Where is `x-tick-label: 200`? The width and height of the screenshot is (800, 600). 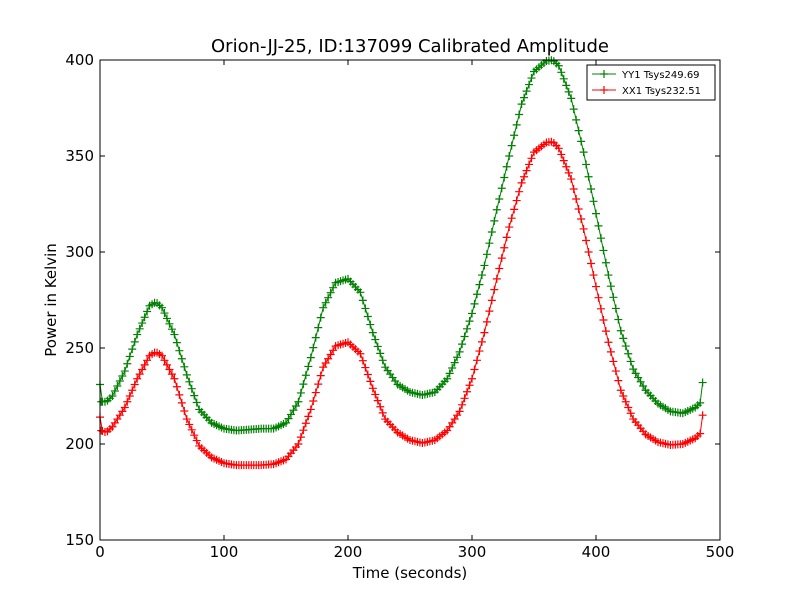 x-tick-label: 200 is located at coordinates (348, 552).